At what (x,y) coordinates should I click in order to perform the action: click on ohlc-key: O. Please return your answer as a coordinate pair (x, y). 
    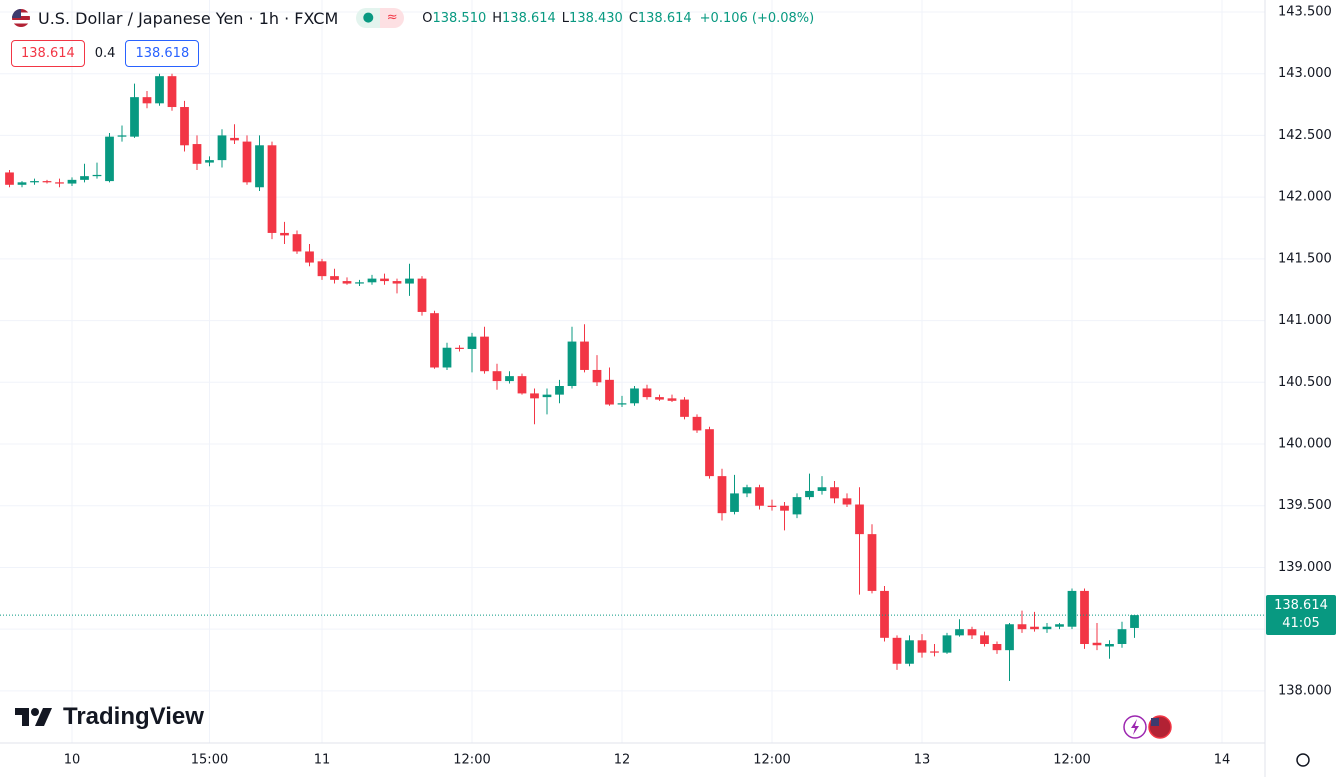
    Looking at the image, I should click on (427, 18).